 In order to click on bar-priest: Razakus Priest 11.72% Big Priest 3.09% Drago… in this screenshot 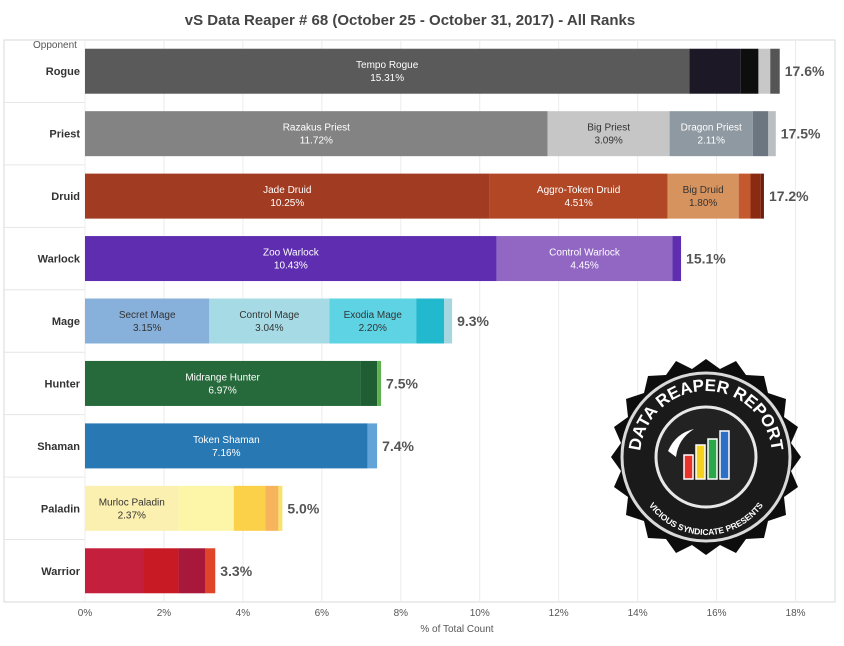, I will do `click(453, 134)`.